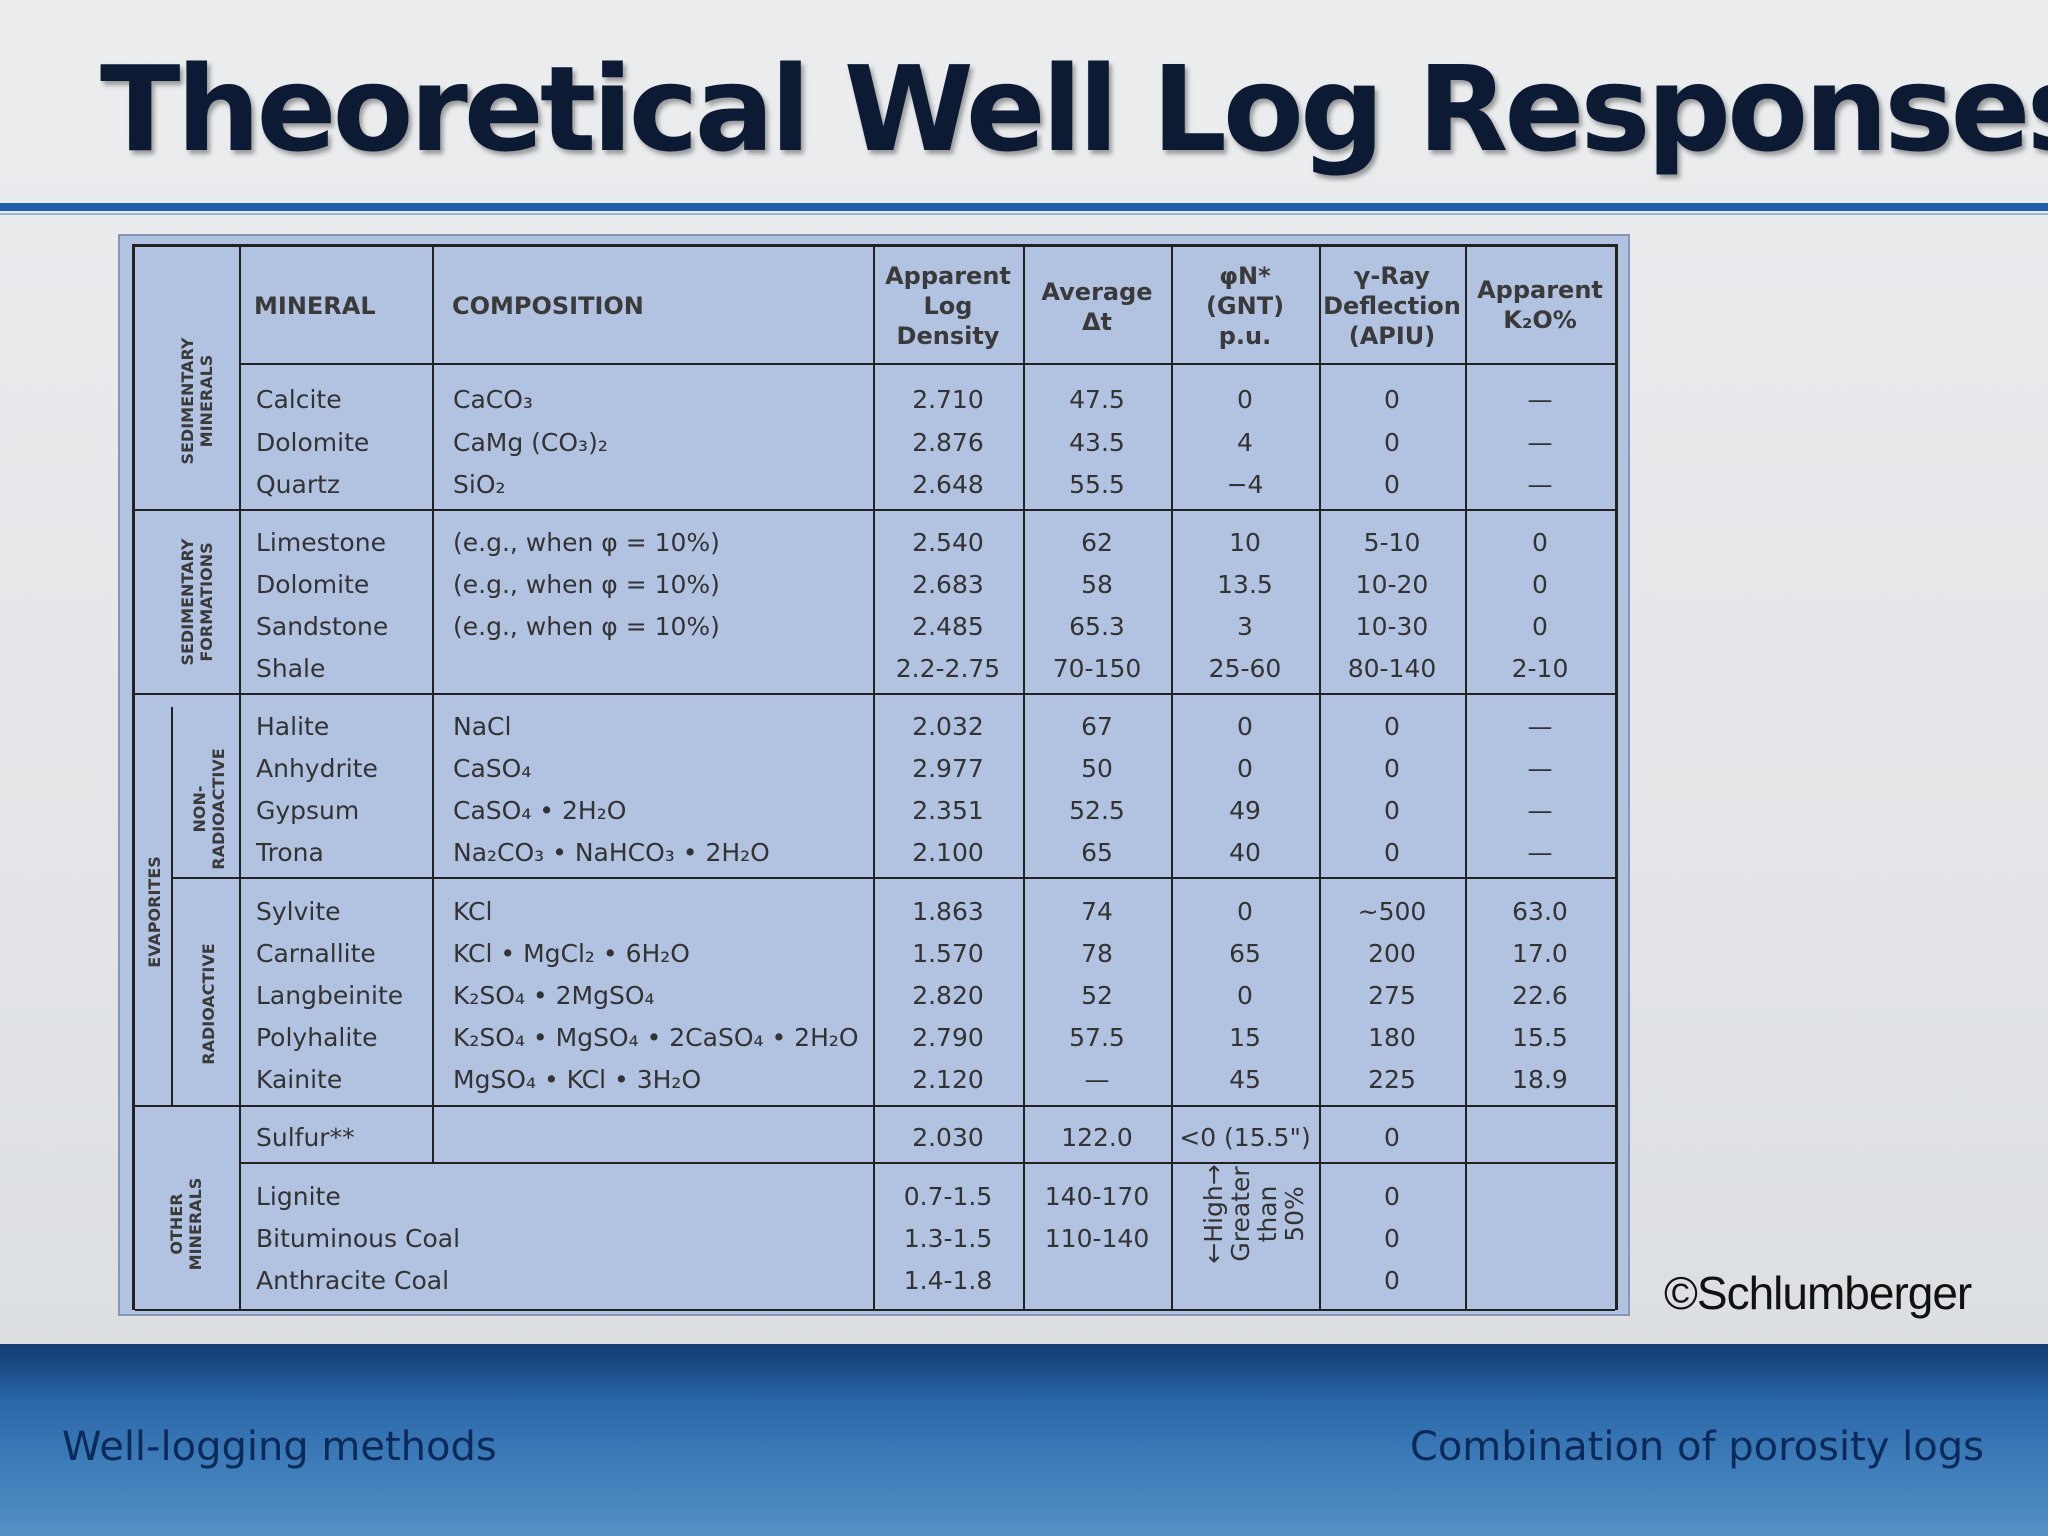  I want to click on cell-dt: 65, so click(1097, 852).